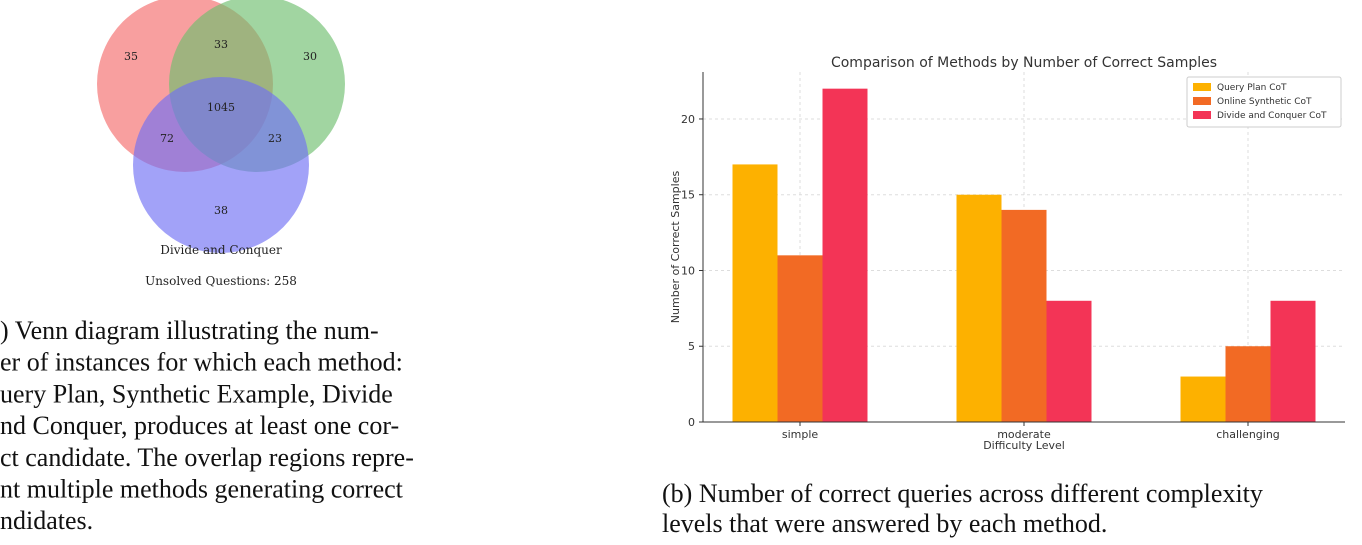 Image resolution: width=1362 pixels, height=545 pixels. Describe the element at coordinates (202, 489) in the screenshot. I see `caption-line: nt multiple methods generating correct` at that location.